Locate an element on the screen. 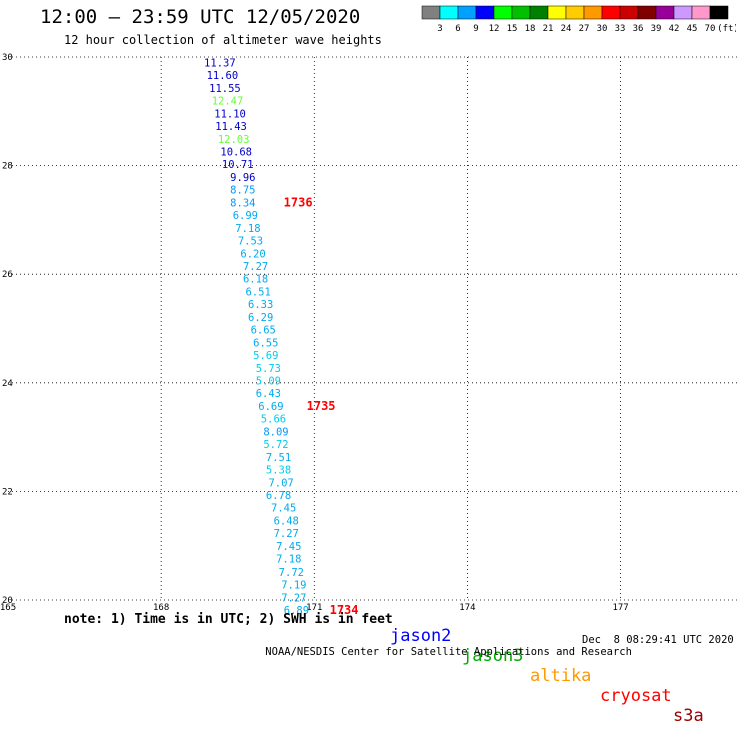 The height and width of the screenshot is (746, 740). wave-height-label: 10.71 is located at coordinates (238, 165).